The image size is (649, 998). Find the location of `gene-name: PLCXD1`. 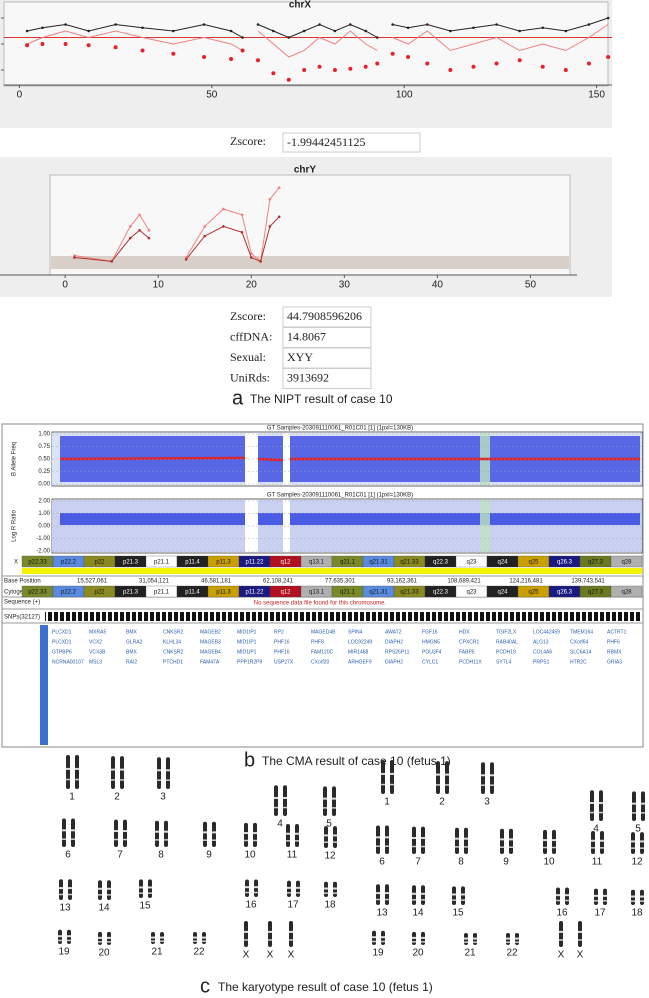

gene-name: PLCXD1 is located at coordinates (62, 632).